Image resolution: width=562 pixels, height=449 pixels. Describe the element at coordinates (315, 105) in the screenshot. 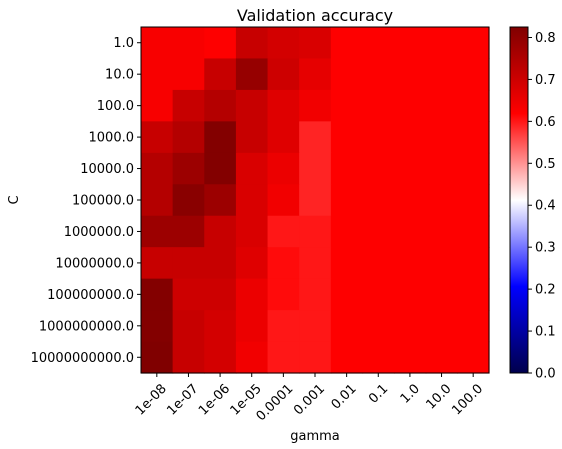

I see `heatmap-cell-r2-c5` at that location.